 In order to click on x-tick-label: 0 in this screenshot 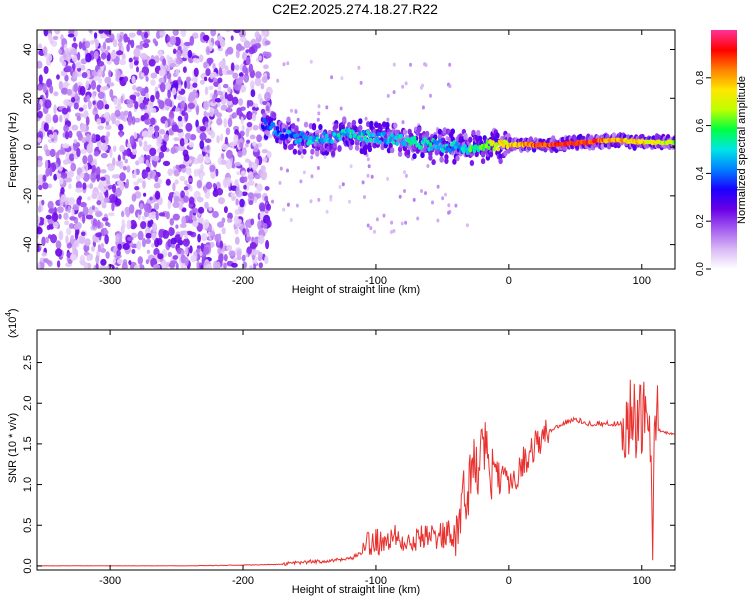, I will do `click(509, 281)`.